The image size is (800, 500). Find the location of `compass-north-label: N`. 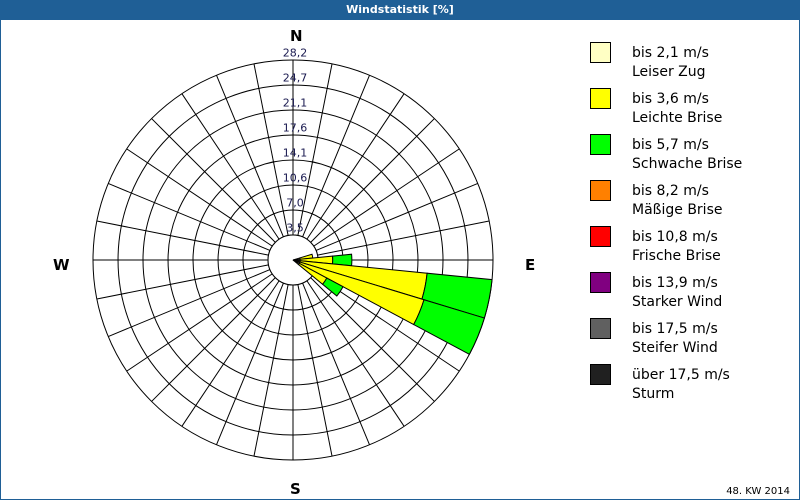

compass-north-label: N is located at coordinates (296, 36).